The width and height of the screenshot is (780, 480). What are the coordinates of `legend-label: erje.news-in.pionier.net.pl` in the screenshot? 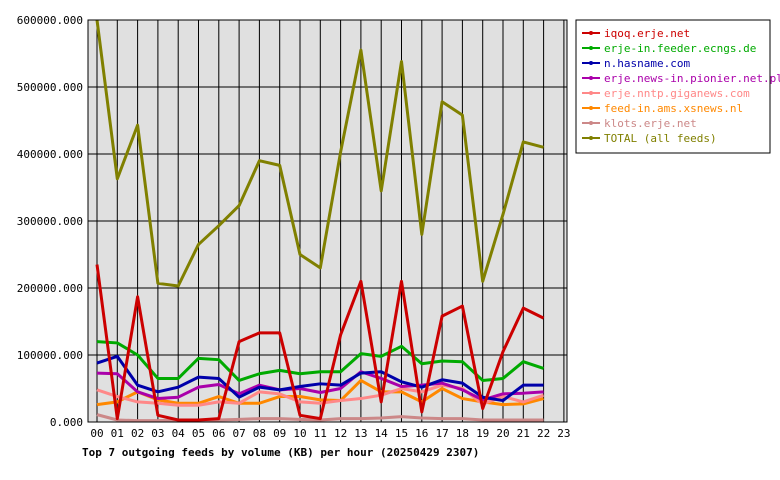 It's located at (692, 78).